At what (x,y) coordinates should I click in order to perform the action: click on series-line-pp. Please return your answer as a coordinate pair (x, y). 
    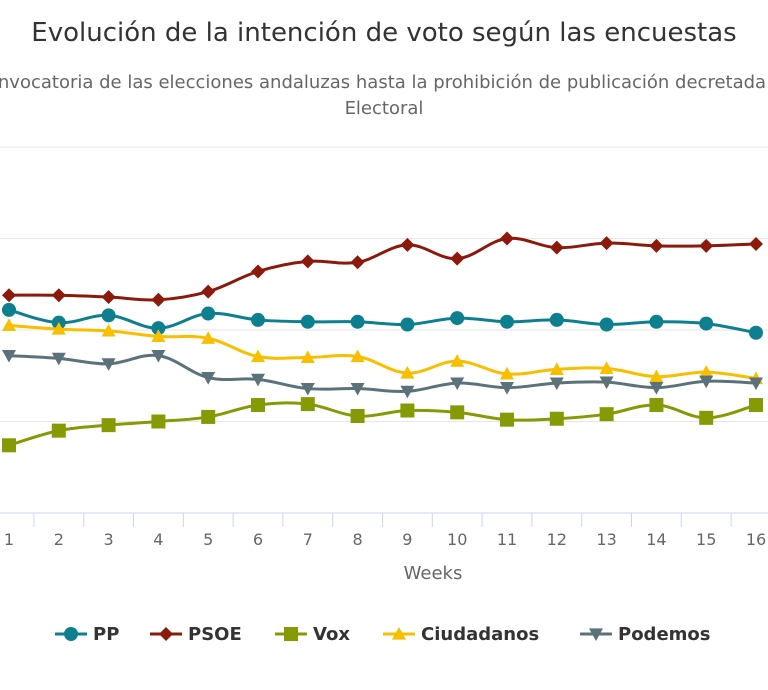
    Looking at the image, I should click on (382, 321).